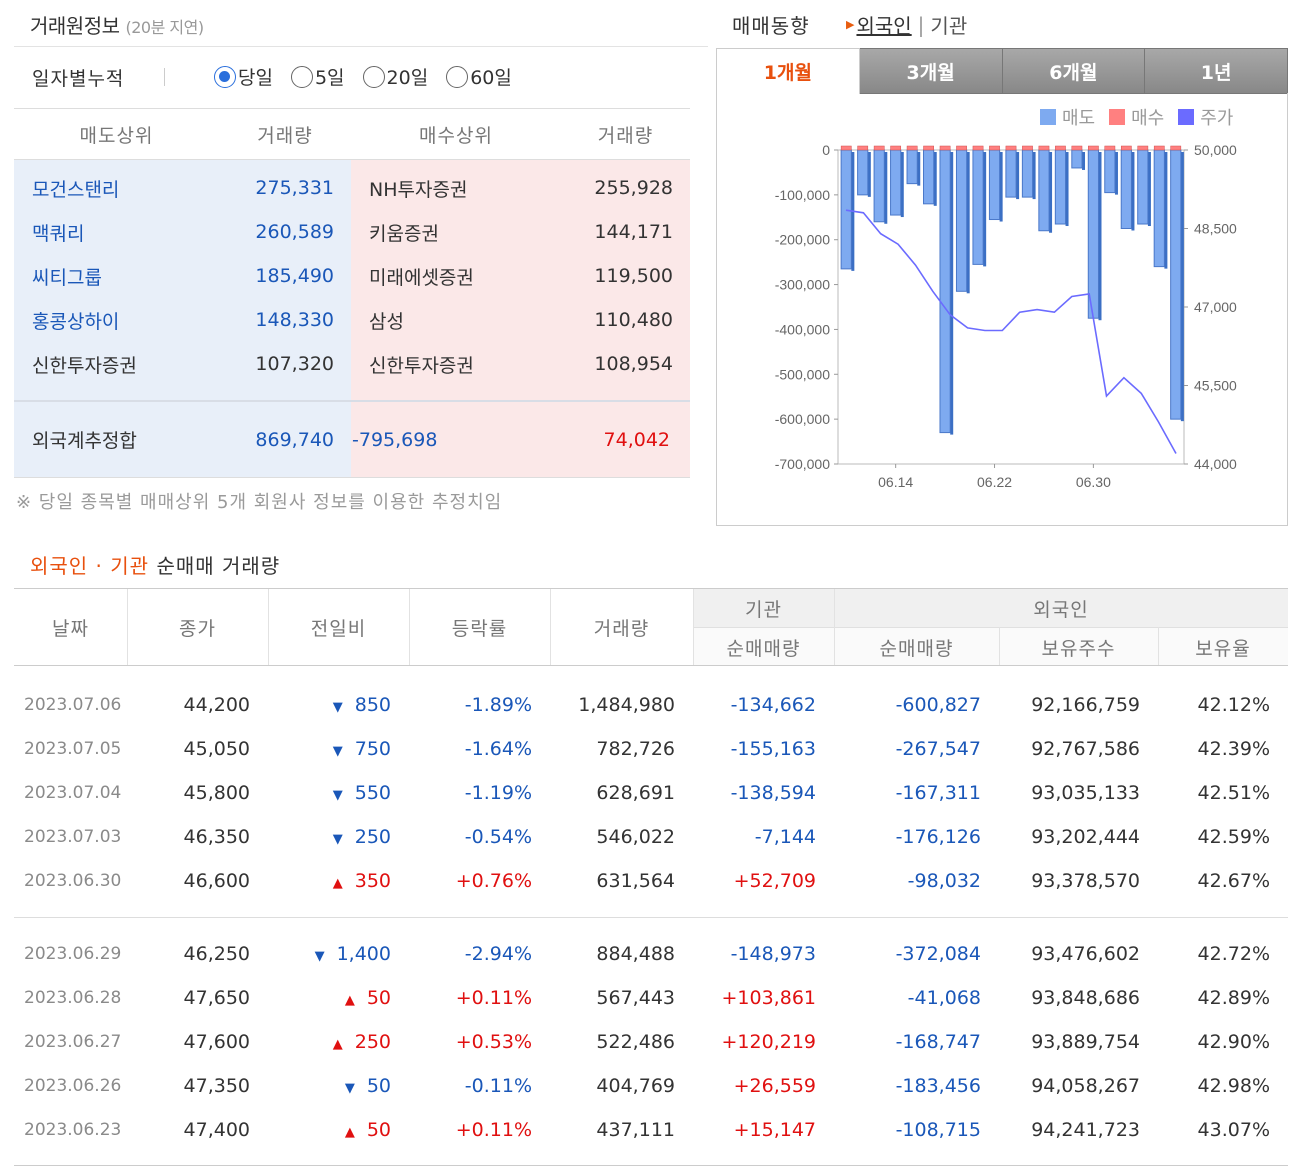 Image resolution: width=1300 pixels, height=1176 pixels. What do you see at coordinates (884, 26) in the screenshot?
I see `link-foreign: 외국인` at bounding box center [884, 26].